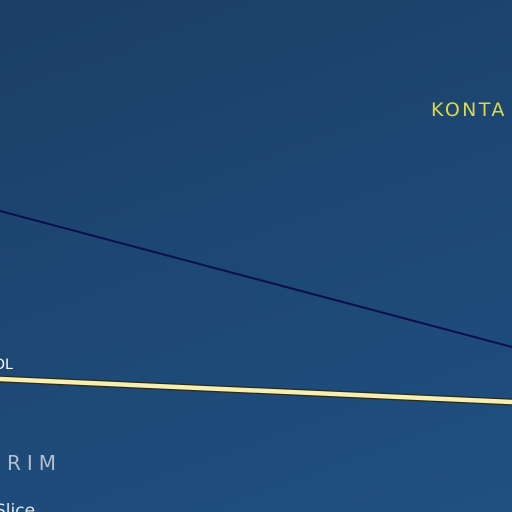  I want to click on road-line, so click(256, 390).